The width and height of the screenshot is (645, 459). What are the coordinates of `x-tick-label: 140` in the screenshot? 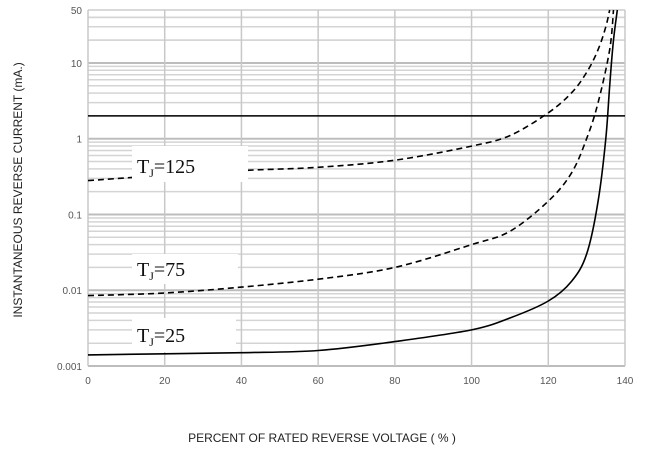 It's located at (625, 381).